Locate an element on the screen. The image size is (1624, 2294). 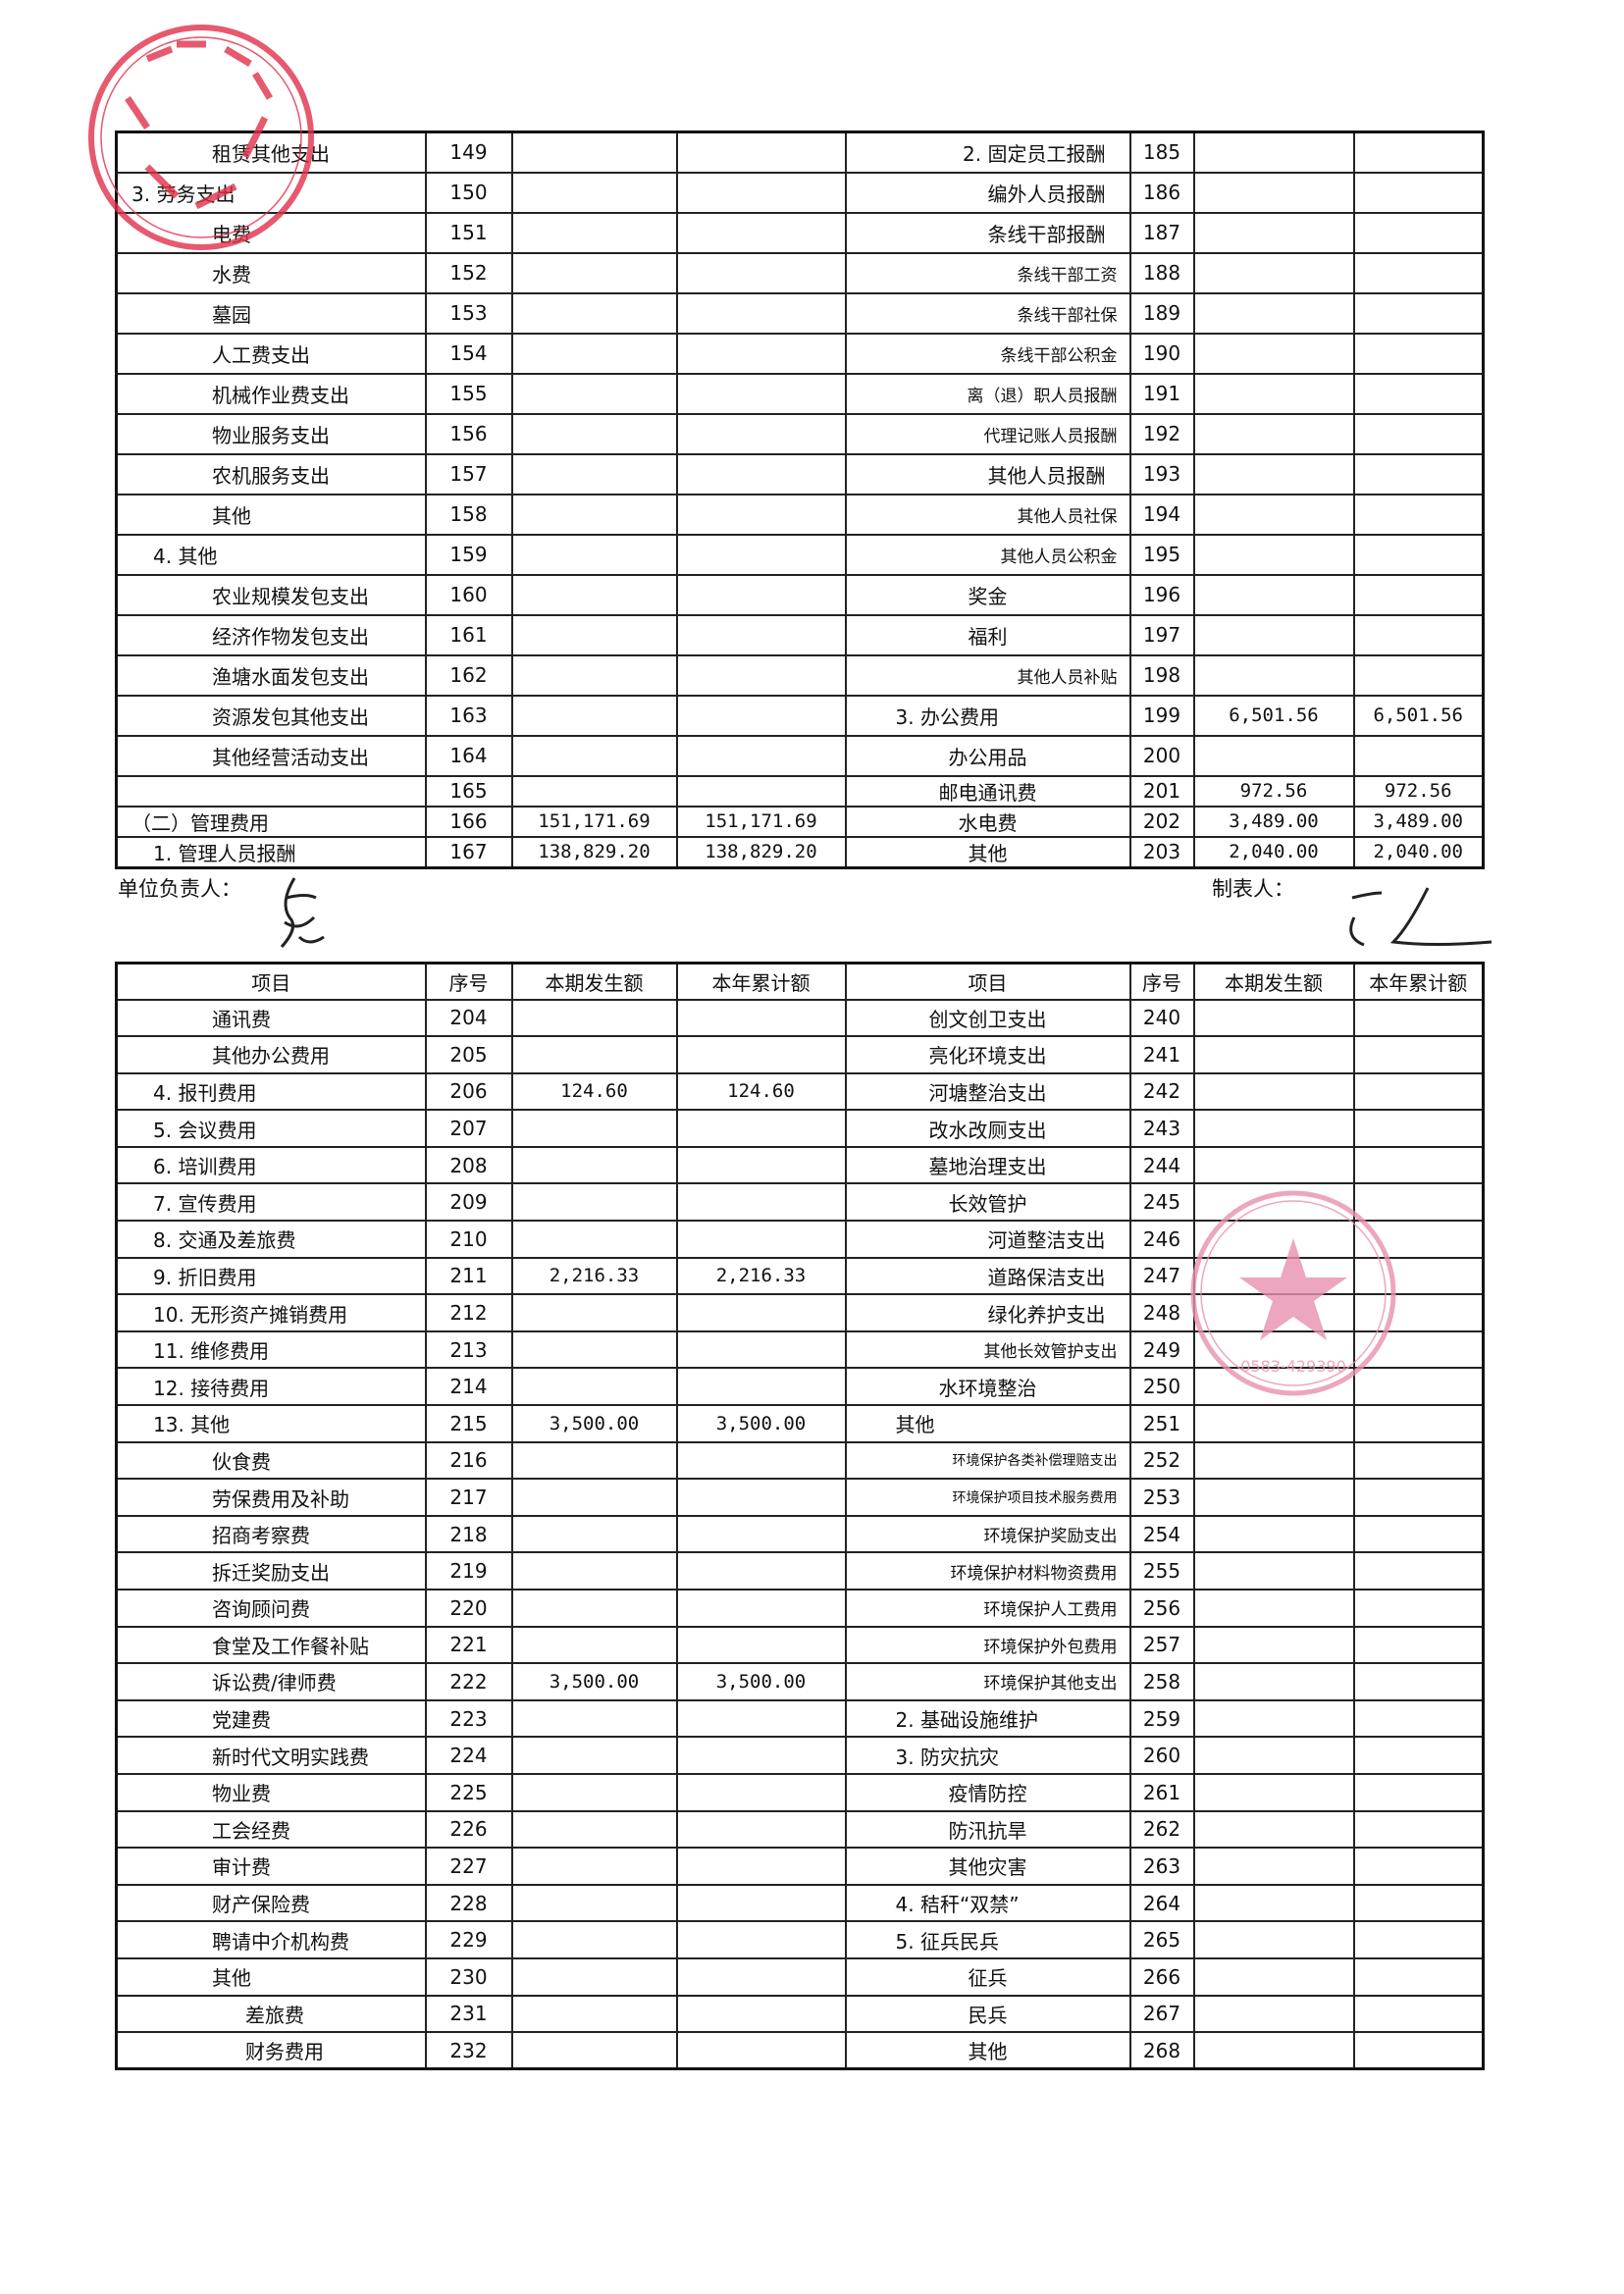
row-number: 203 is located at coordinates (1161, 851).